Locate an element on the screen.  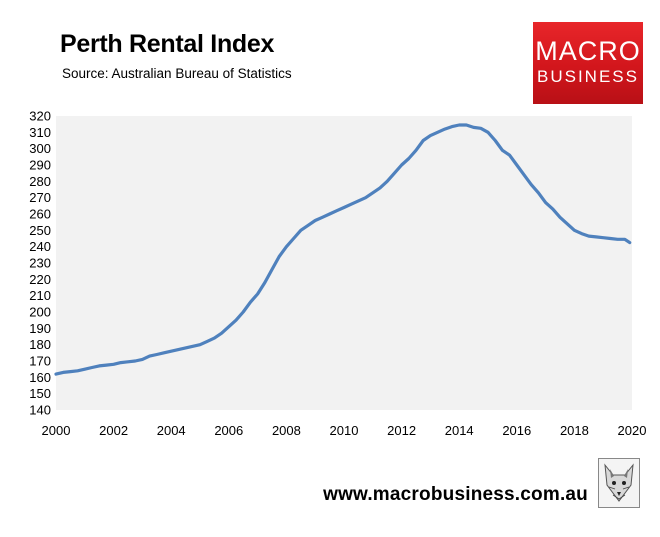
y-tick-label: 290 is located at coordinates (40, 165).